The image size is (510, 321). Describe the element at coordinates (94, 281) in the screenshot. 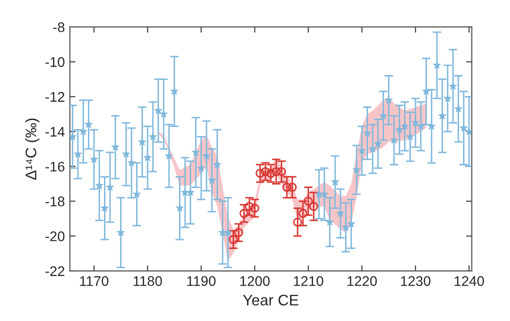

I see `x-tick-label: 1170` at that location.